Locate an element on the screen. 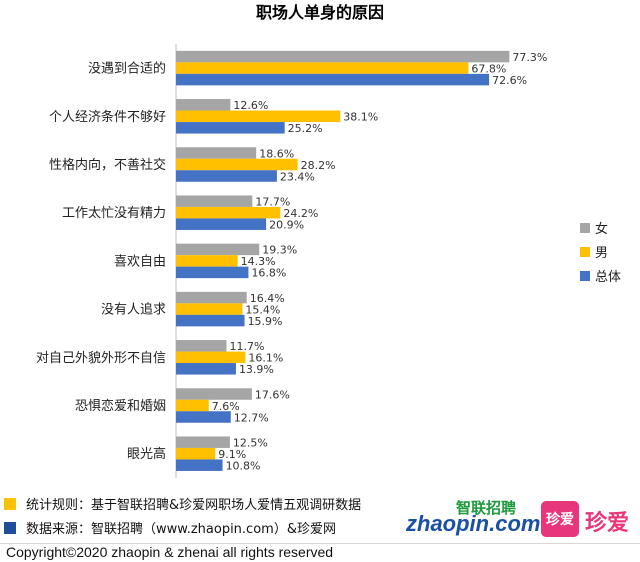 Image resolution: width=640 pixels, height=562 pixels. bar-男-7 is located at coordinates (211, 357).